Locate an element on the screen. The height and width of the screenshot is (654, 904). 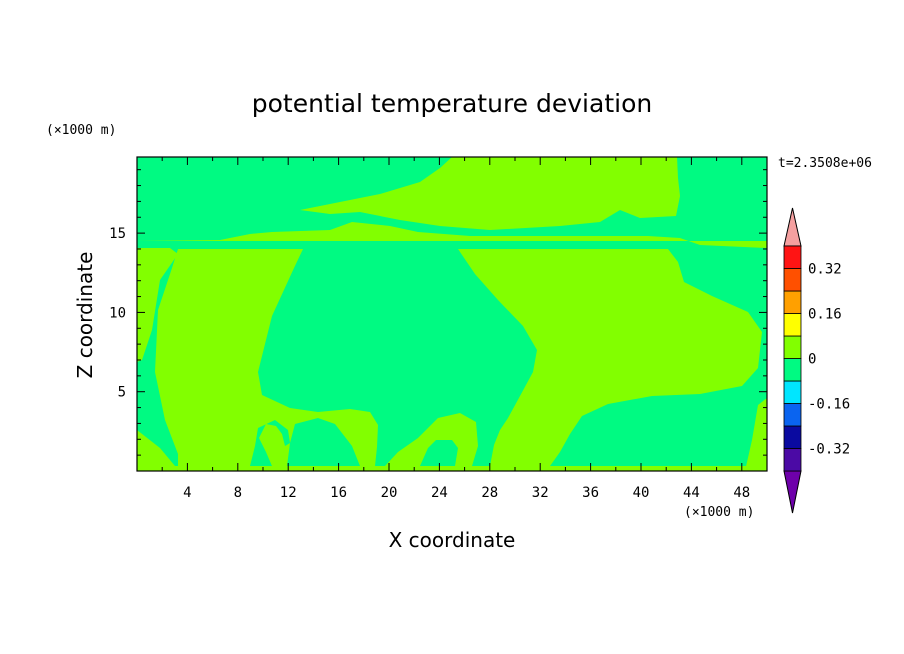
x-tick-label: 4 is located at coordinates (187, 493).